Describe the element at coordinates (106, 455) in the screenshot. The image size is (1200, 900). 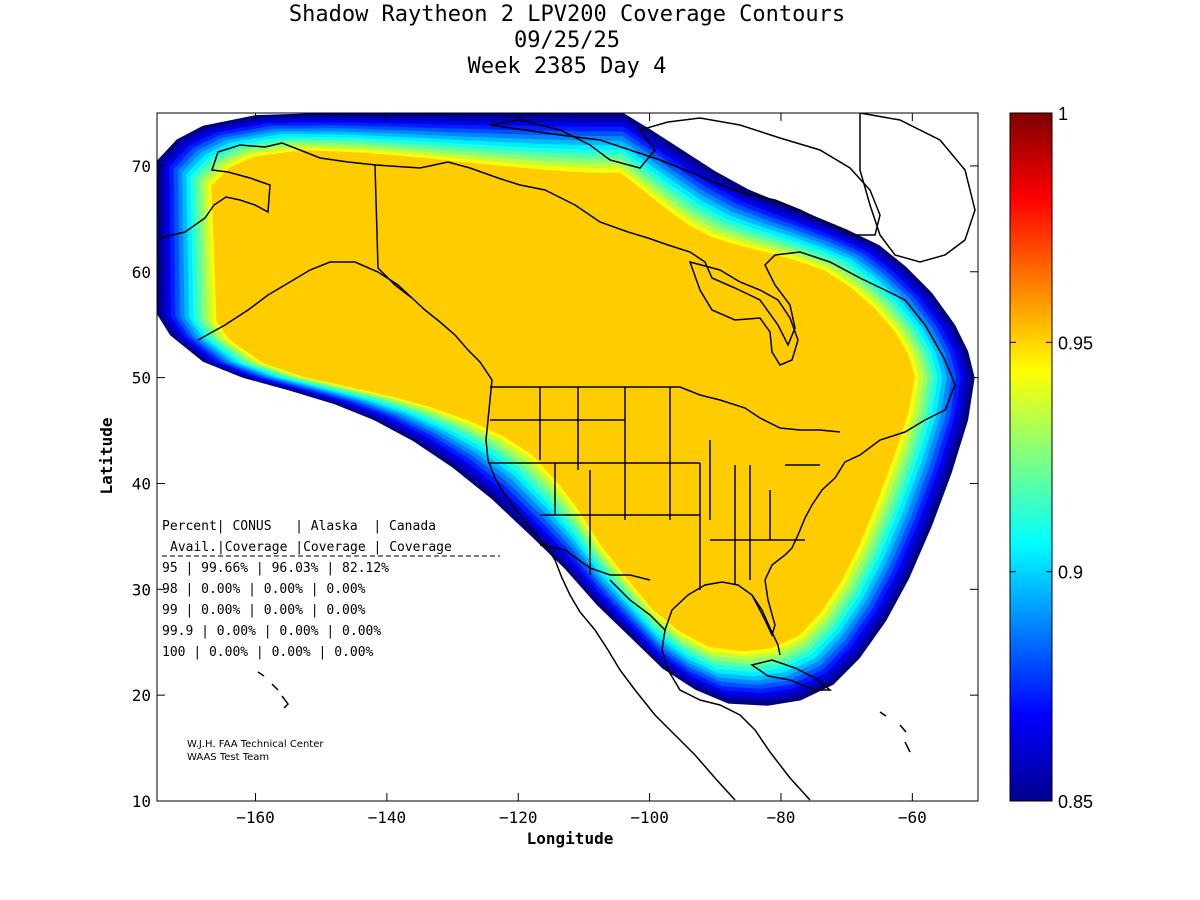
I see `y-axis-label: Latitude` at that location.